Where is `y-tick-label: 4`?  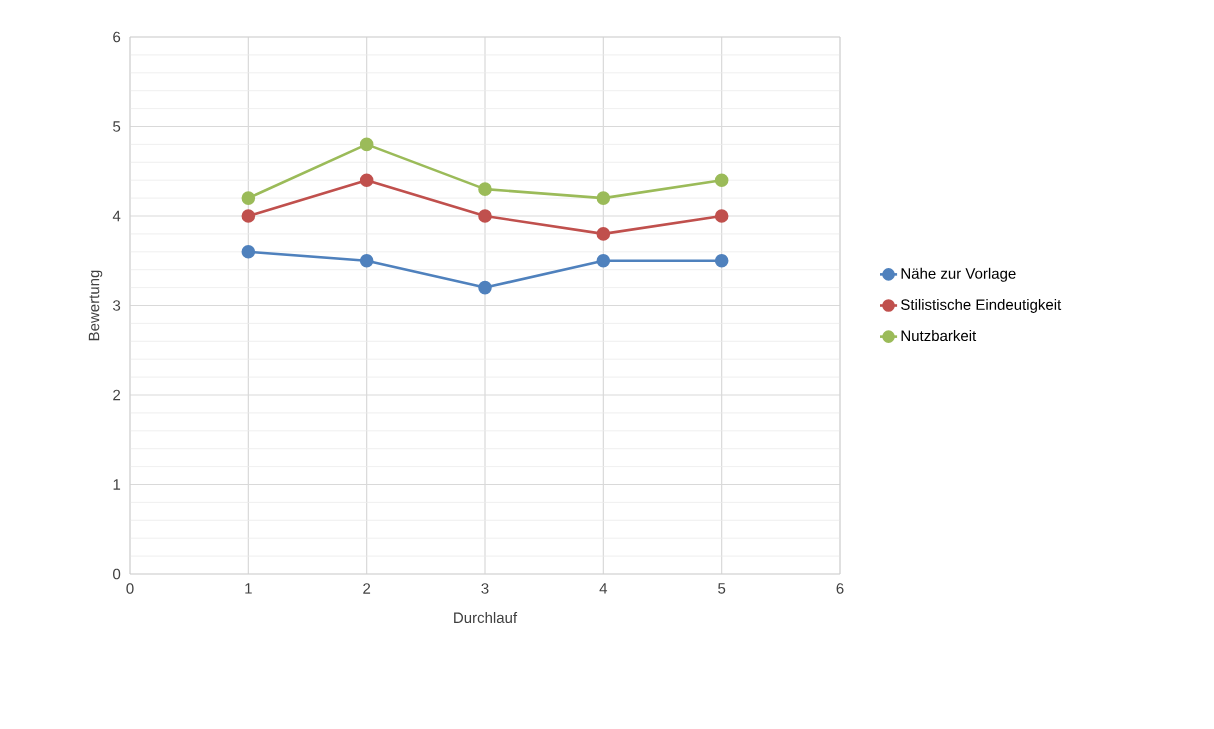 y-tick-label: 4 is located at coordinates (116, 216).